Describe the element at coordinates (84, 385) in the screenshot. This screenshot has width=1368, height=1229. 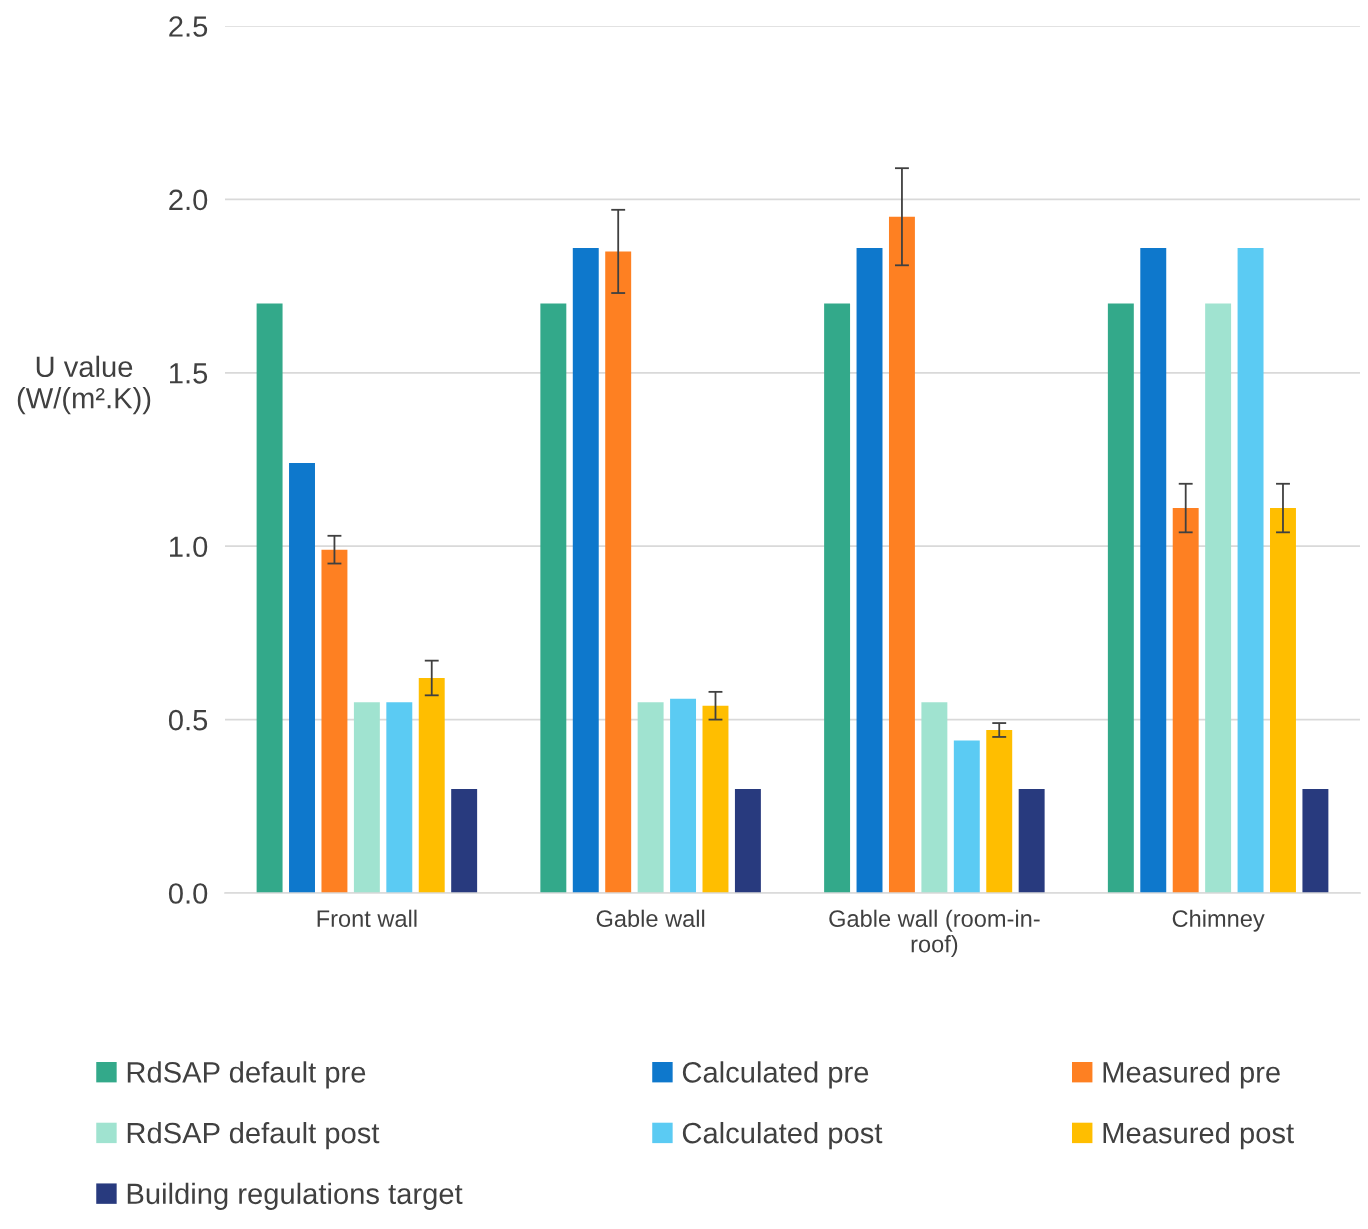
I see `y-axis-title: U value (W/(m².K))` at that location.